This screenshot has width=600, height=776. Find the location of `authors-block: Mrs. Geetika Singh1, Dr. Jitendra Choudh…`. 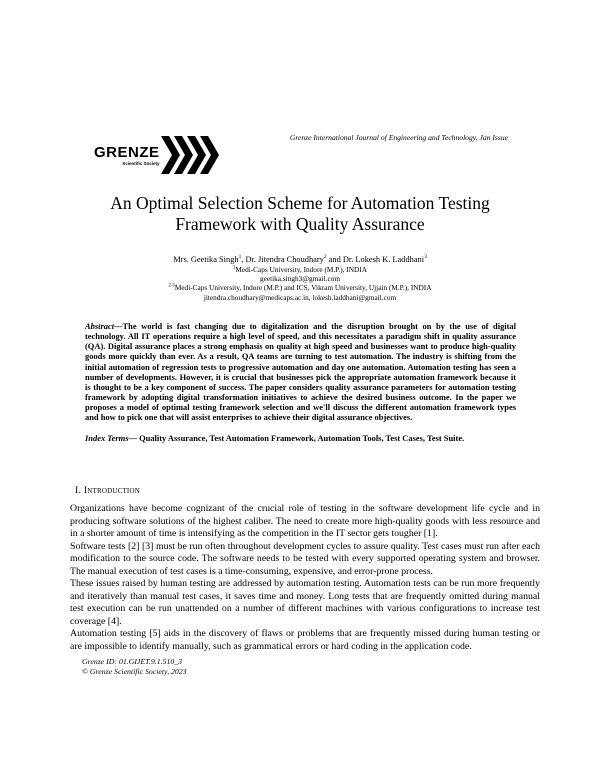

authors-block: Mrs. Geetika Singh1, Dr. Jitendra Choudh… is located at coordinates (300, 278).